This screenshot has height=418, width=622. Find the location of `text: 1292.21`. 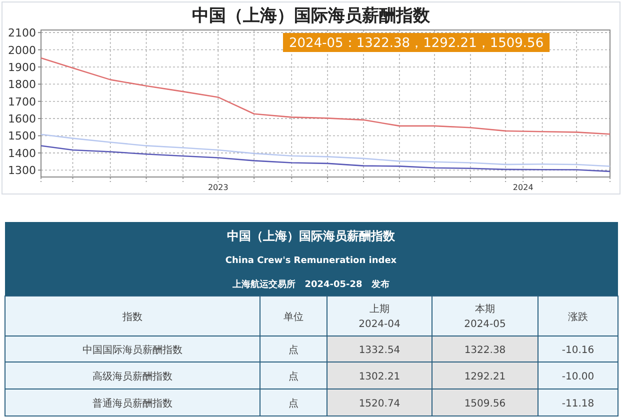

text: 1292.21 is located at coordinates (485, 377).